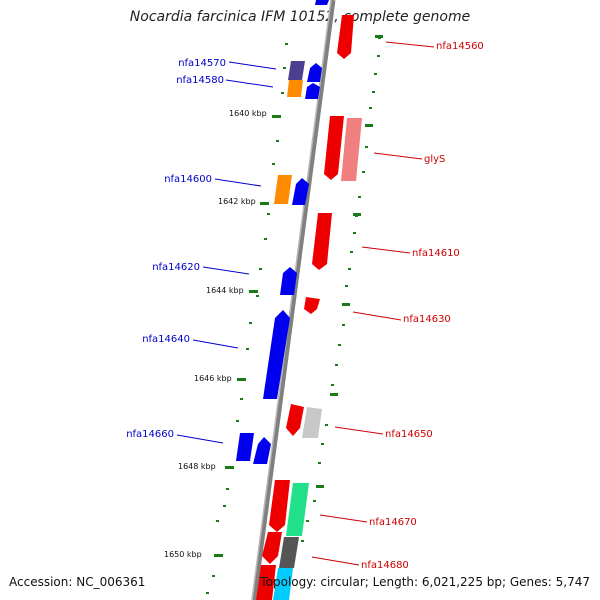  I want to click on gene-nfa14660-arrow, so click(262, 450).